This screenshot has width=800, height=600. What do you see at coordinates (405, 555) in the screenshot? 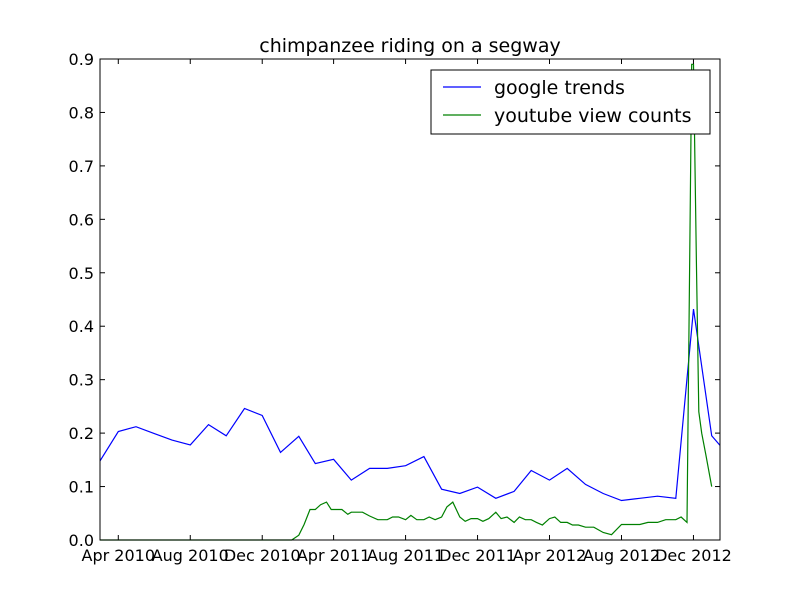
I see `x-tick-label: Aug 2011` at bounding box center [405, 555].